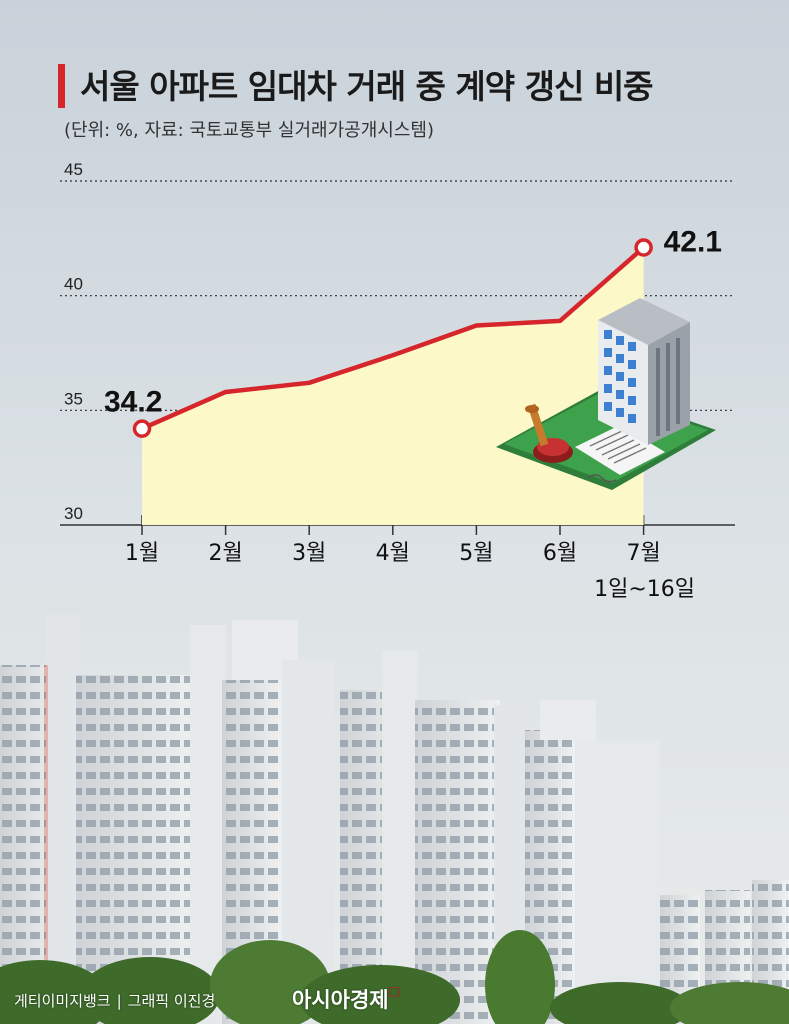 The image size is (789, 1024). What do you see at coordinates (644, 589) in the screenshot?
I see `x-tick-sublabel: 1일~16일` at bounding box center [644, 589].